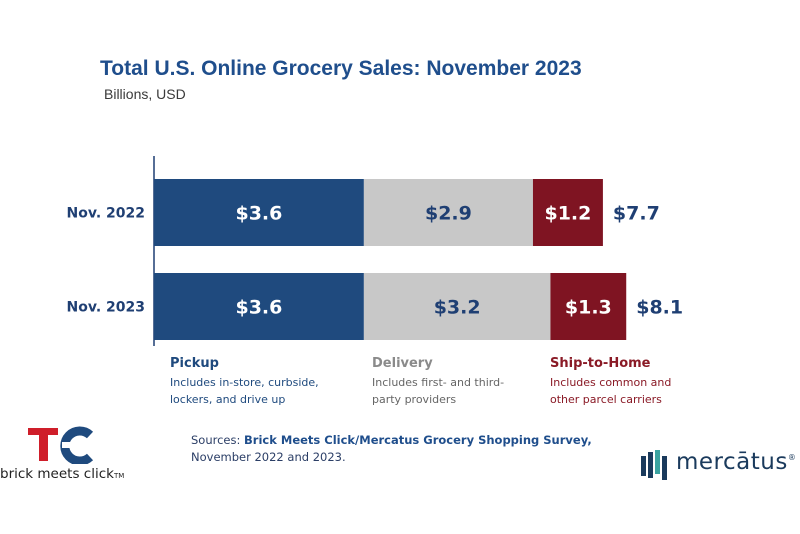 Image resolution: width=800 pixels, height=534 pixels. What do you see at coordinates (57, 474) in the screenshot?
I see `bmc-name: brick meets click` at bounding box center [57, 474].